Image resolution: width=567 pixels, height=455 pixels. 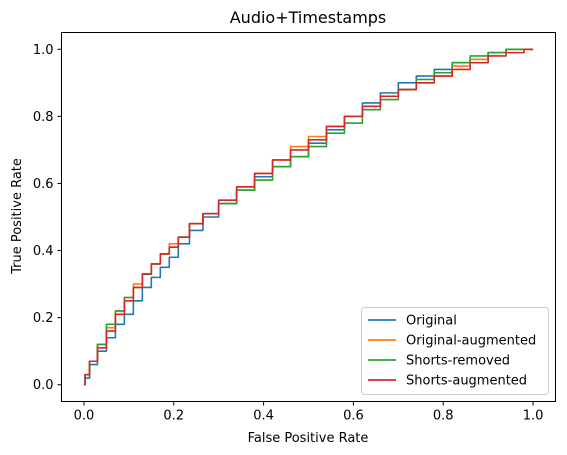 What do you see at coordinates (466, 381) in the screenshot?
I see `legend-label: Shorts-augmented` at bounding box center [466, 381].